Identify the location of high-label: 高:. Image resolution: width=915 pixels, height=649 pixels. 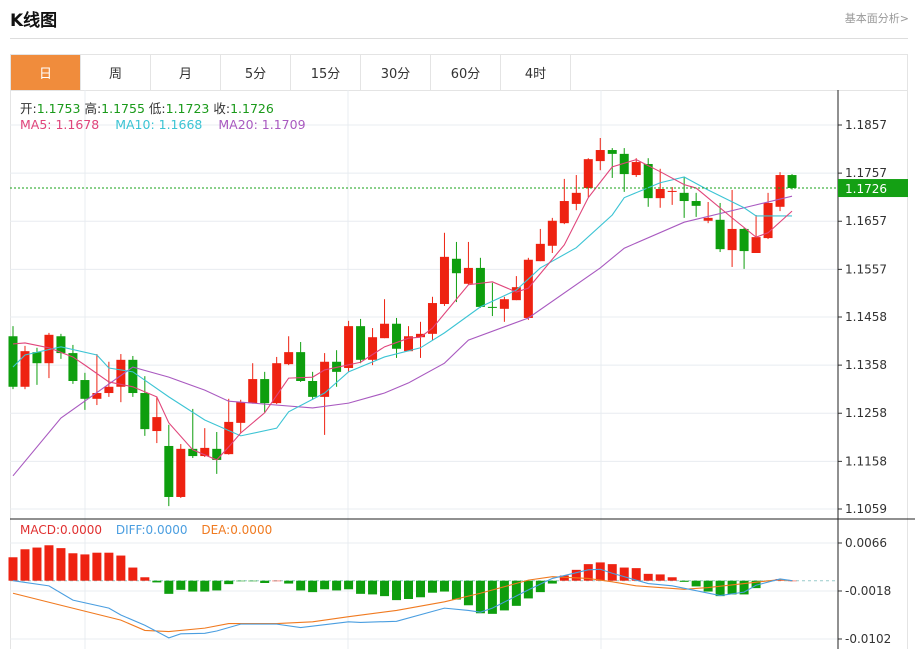
(93, 108).